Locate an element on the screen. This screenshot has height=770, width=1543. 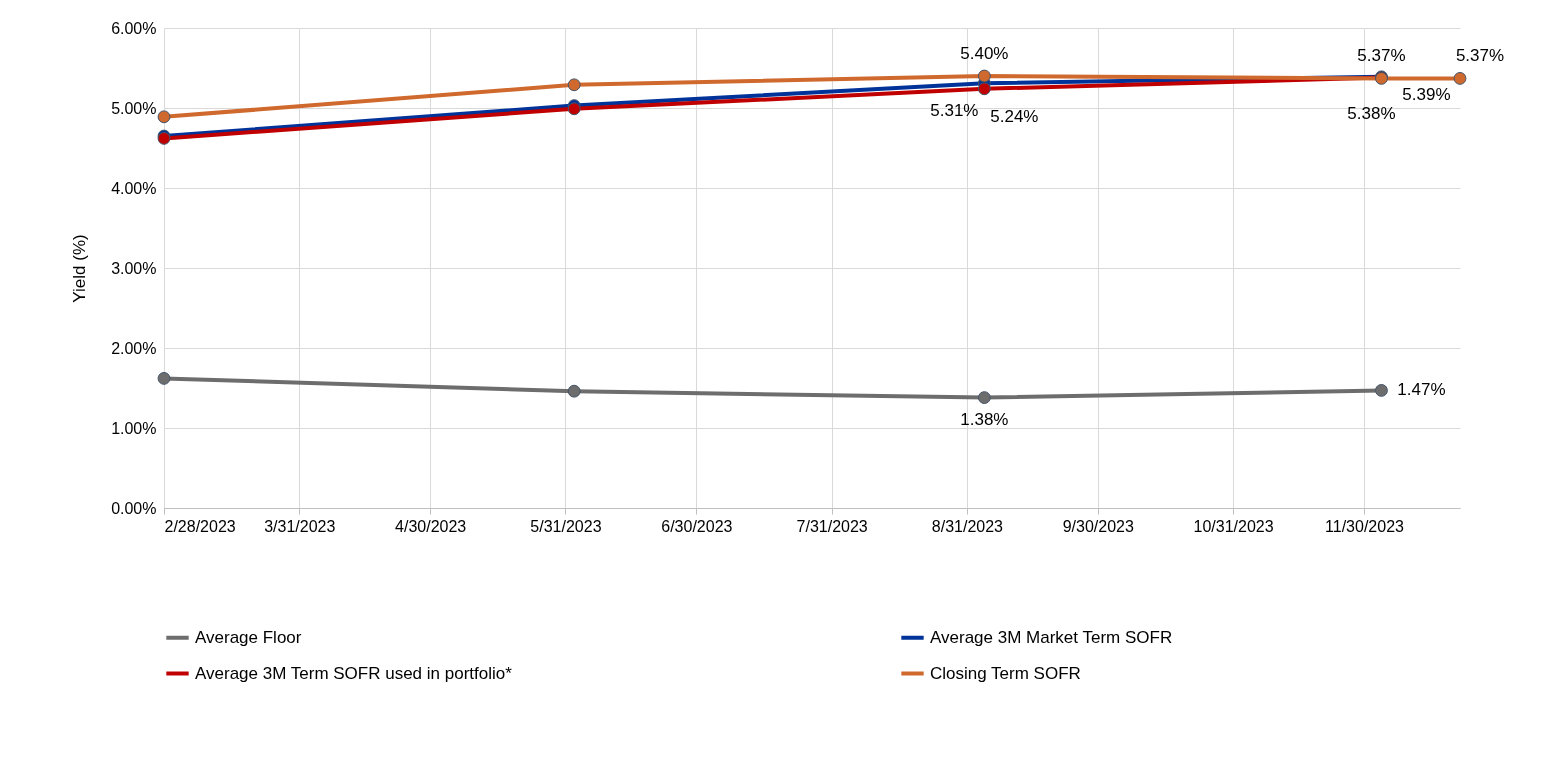
y-tick-label: 4.00% is located at coordinates (134, 188).